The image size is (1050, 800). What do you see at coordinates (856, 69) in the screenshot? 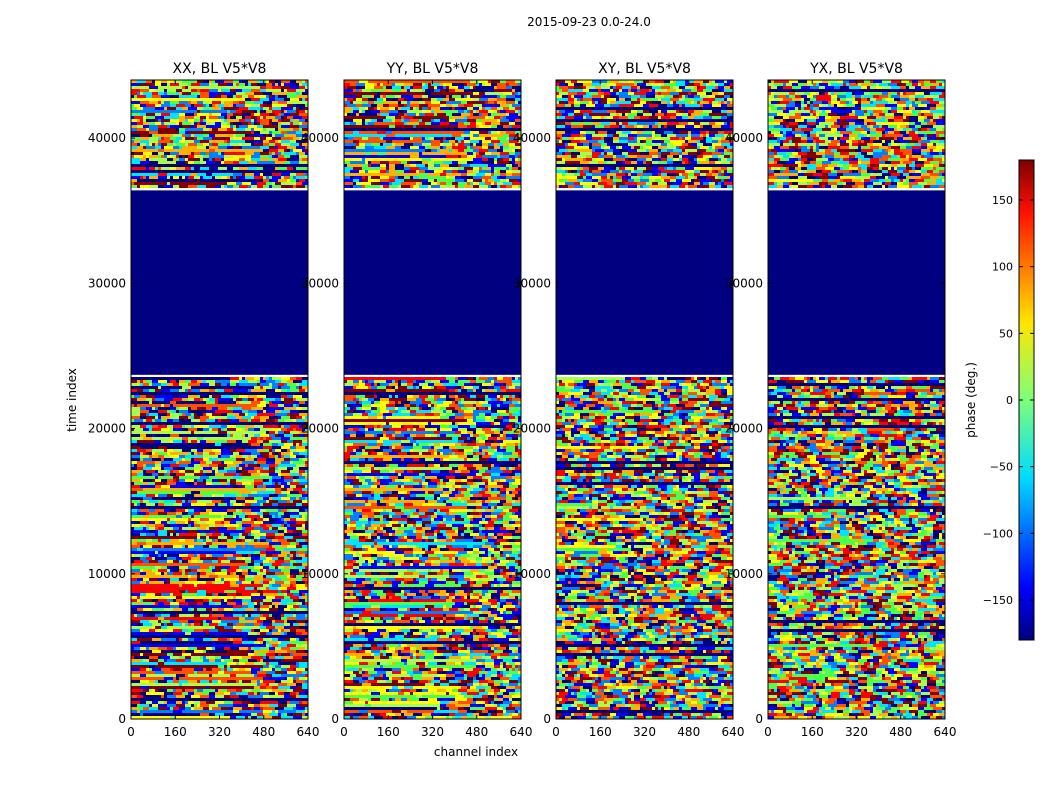
I see `panel-title: YX, BL V5*V8` at bounding box center [856, 69].